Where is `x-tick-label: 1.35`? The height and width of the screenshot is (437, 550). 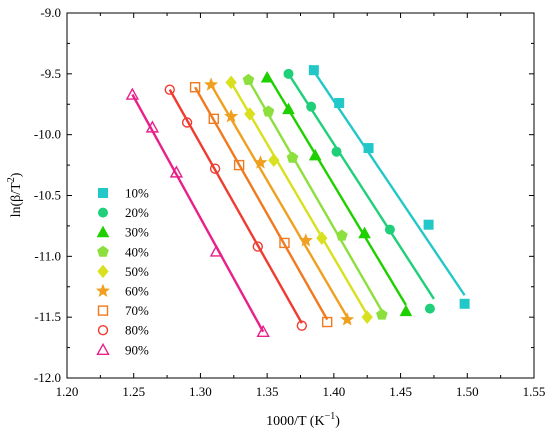
x-tick-label: 1.35 is located at coordinates (267, 391).